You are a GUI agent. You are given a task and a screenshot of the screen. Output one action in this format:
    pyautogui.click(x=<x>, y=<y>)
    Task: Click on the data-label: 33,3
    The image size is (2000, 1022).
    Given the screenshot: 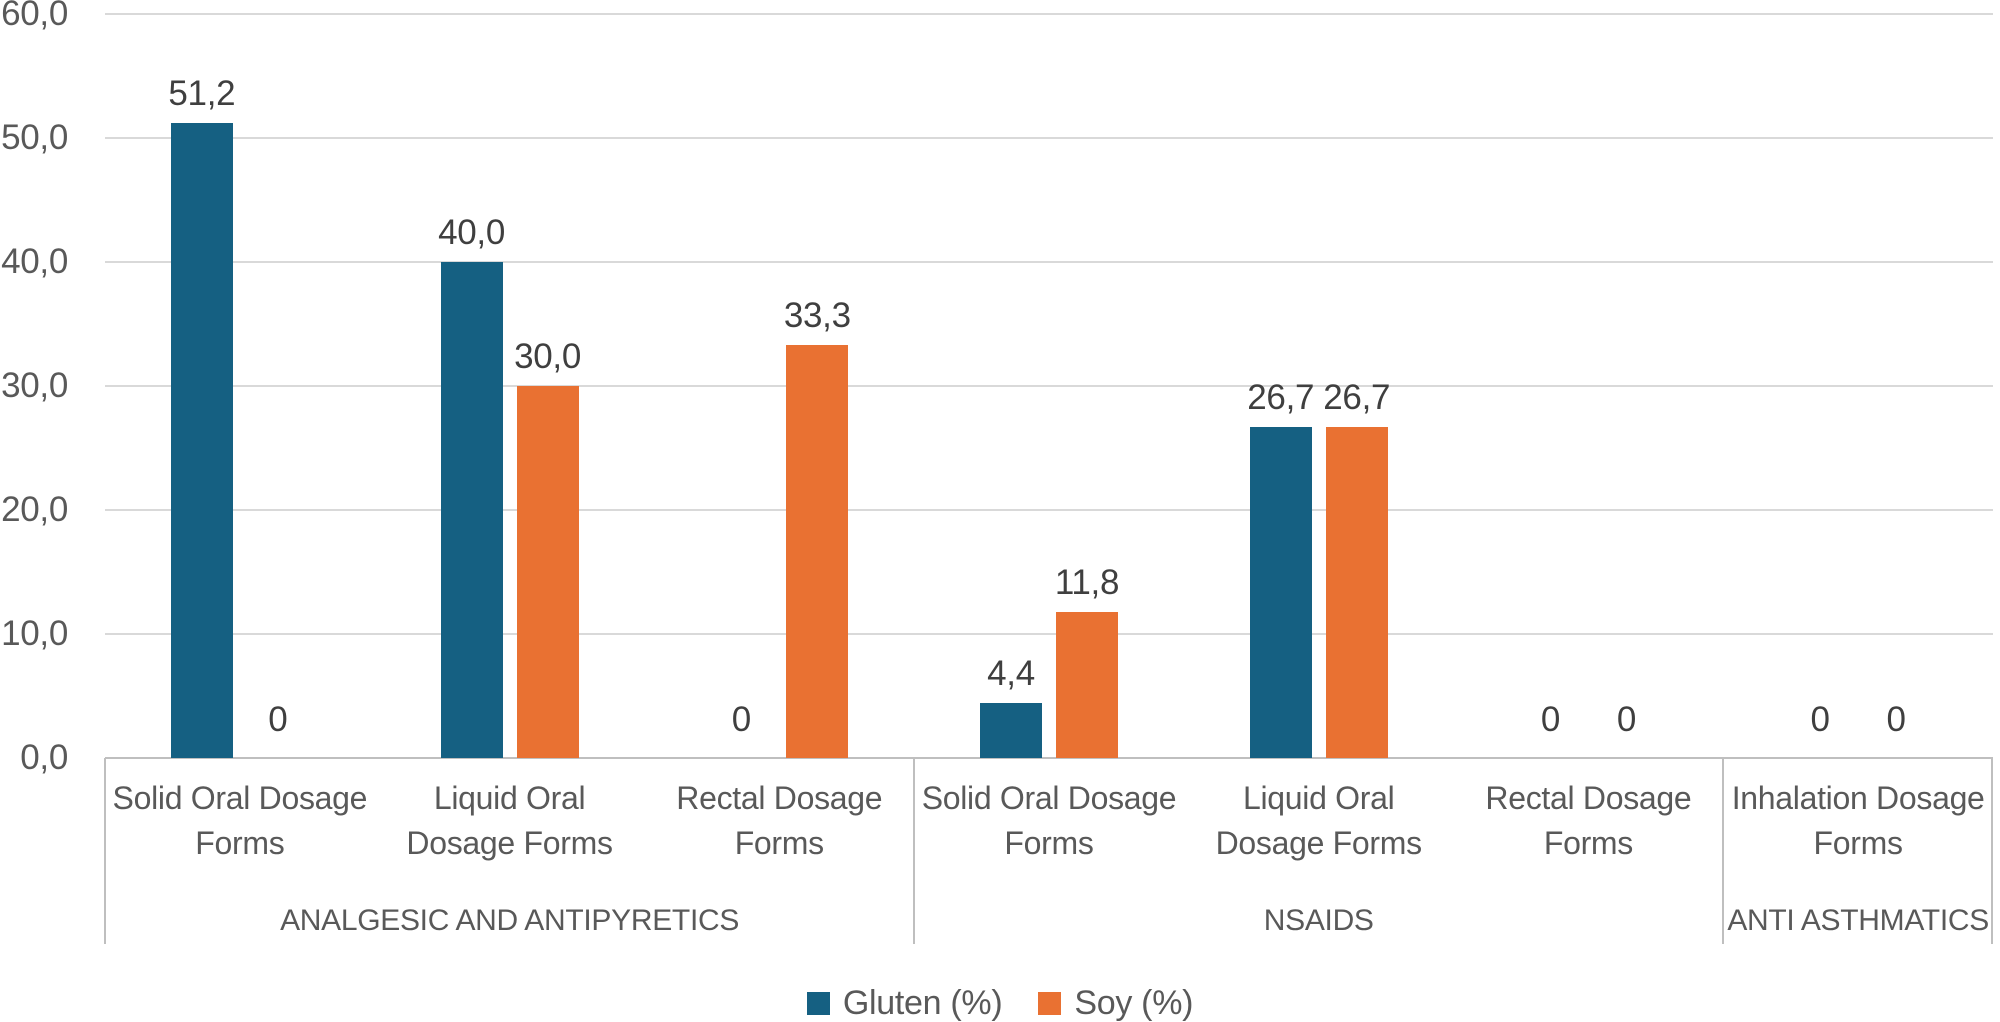 What is the action you would take?
    pyautogui.click(x=817, y=316)
    